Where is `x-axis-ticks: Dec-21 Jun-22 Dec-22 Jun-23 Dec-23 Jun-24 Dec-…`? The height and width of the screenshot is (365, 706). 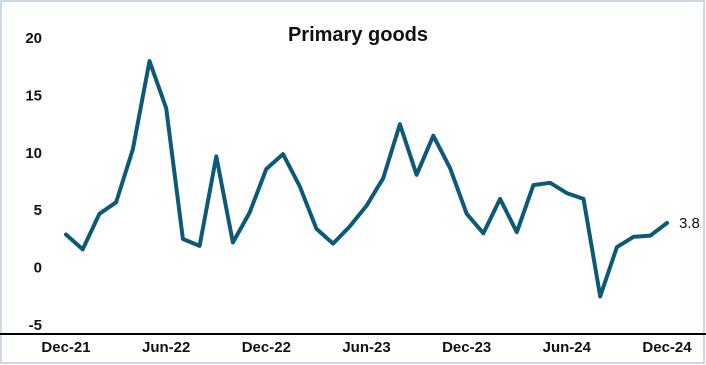 x-axis-ticks: Dec-21 Jun-22 Dec-22 Jun-23 Dec-23 Jun-24 Dec-… is located at coordinates (366, 347).